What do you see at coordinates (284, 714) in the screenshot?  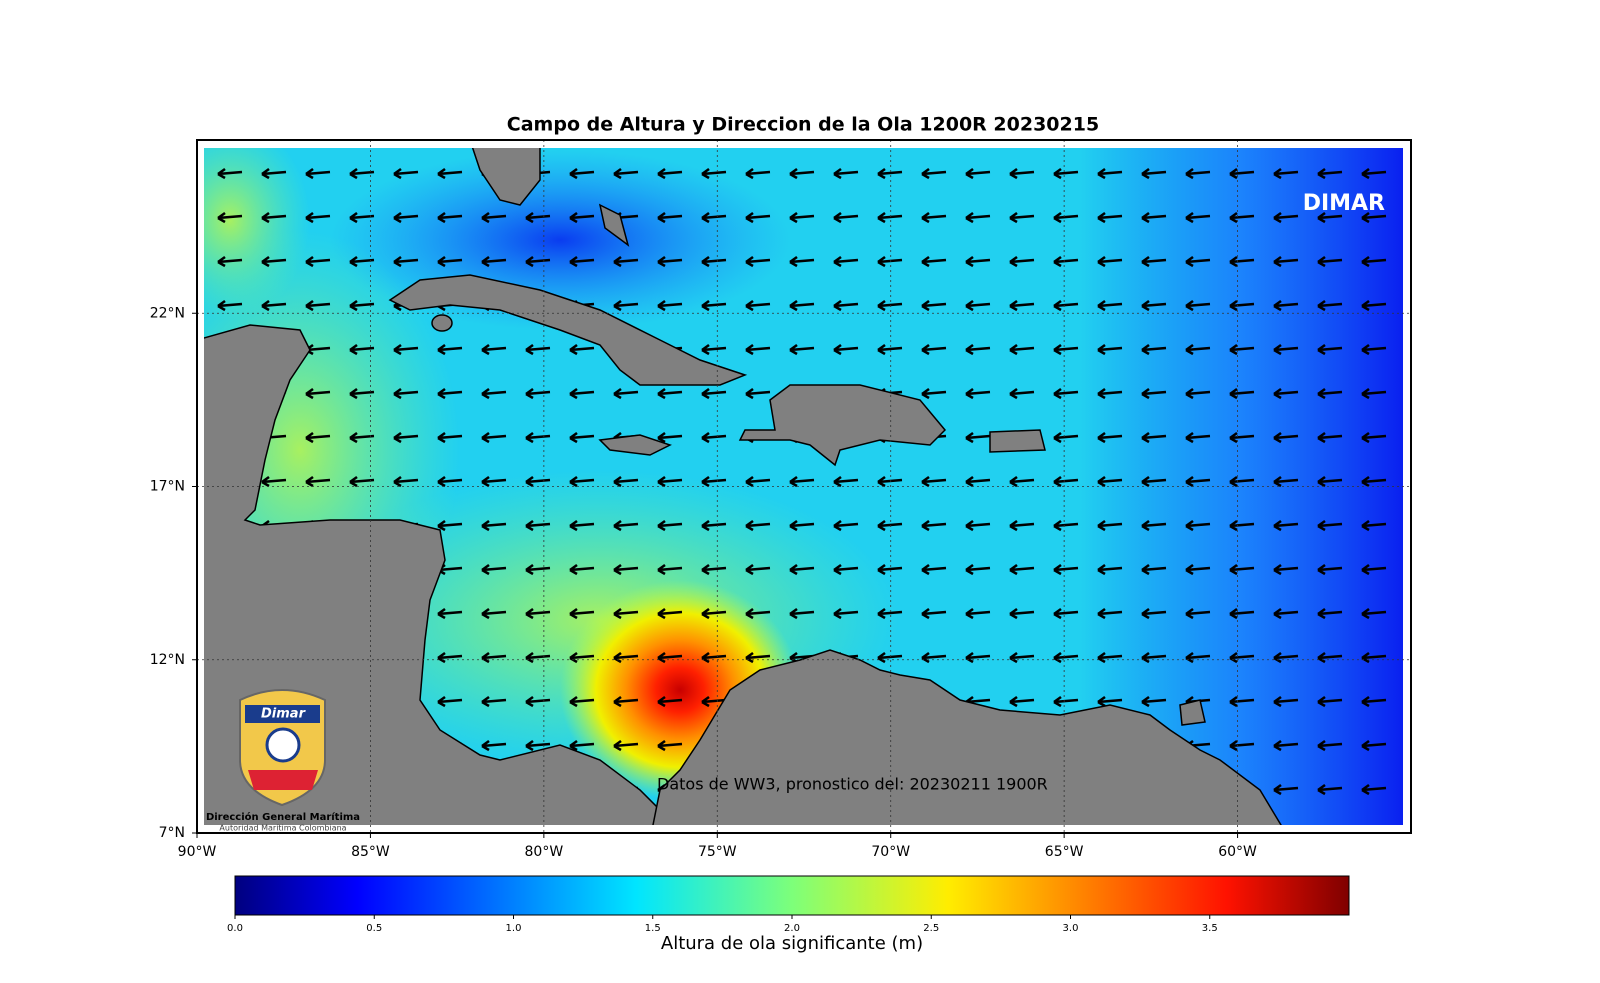 I see `logo-brand: Dimar` at bounding box center [284, 714].